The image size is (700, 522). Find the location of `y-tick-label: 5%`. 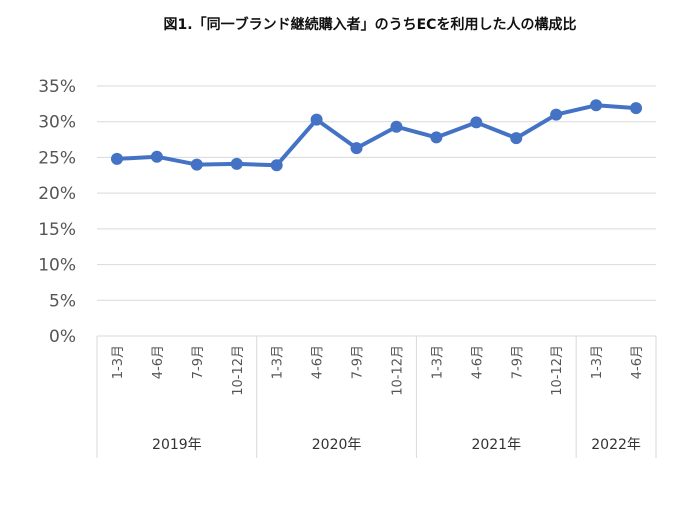

y-tick-label: 5% is located at coordinates (62, 301).